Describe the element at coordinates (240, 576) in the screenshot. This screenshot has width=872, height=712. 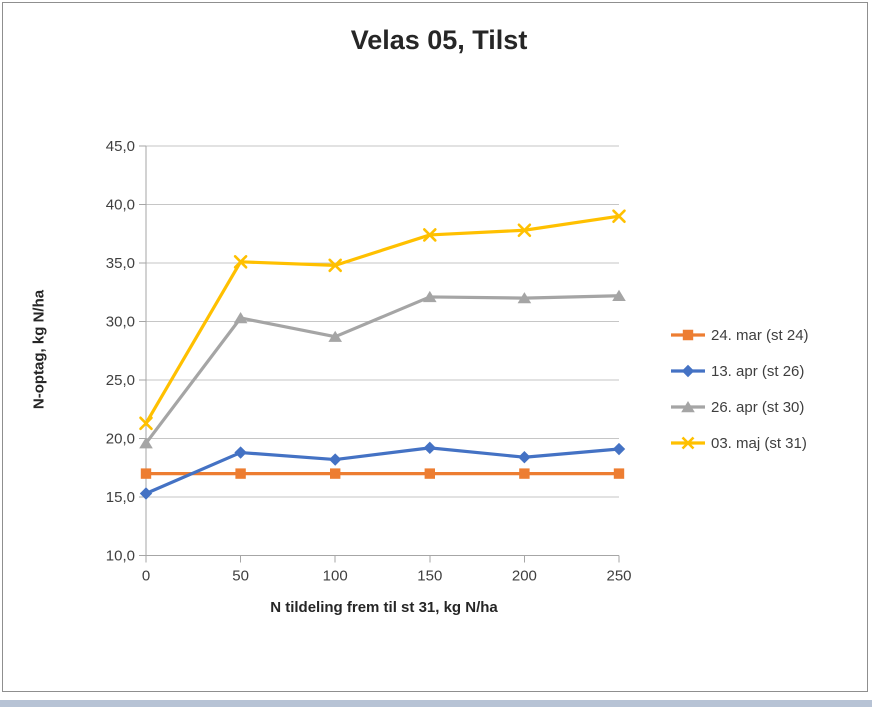
I see `x-tick-label: 50` at that location.